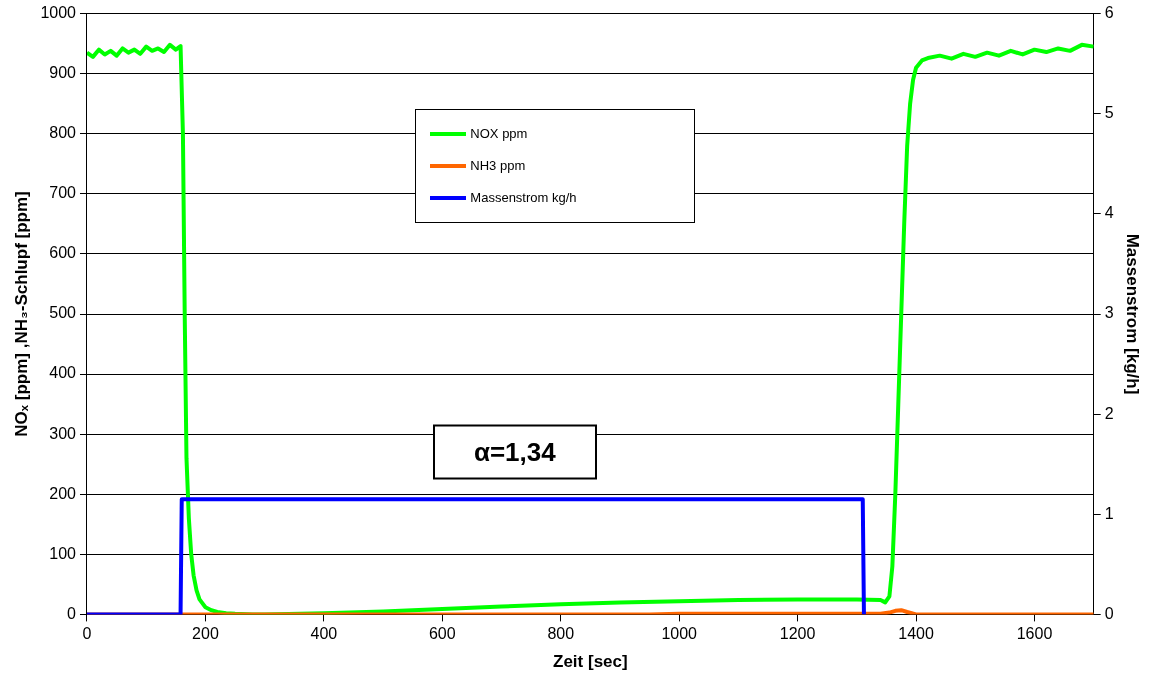 Image resolution: width=1158 pixels, height=681 pixels. Describe the element at coordinates (63, 493) in the screenshot. I see `y-tick-label: 200` at that location.